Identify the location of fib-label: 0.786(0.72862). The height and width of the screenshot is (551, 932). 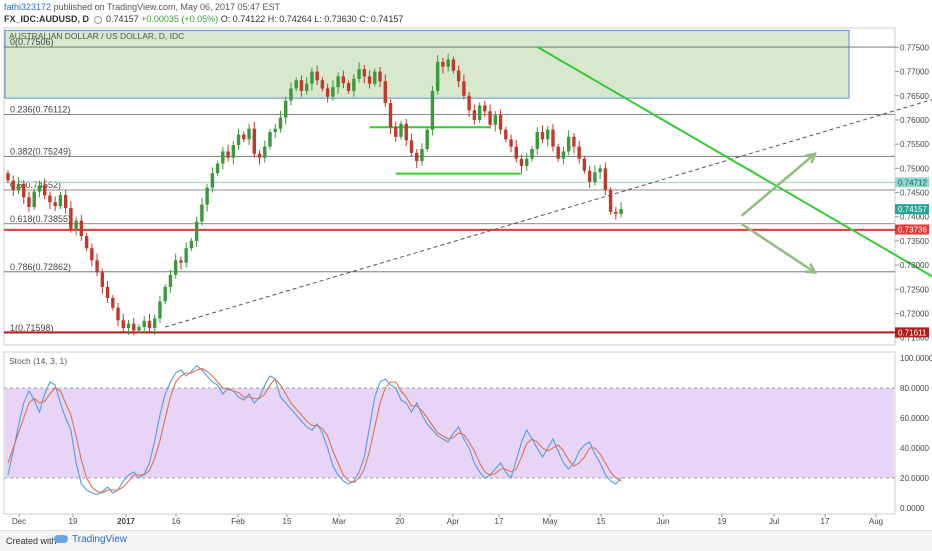
(40, 267).